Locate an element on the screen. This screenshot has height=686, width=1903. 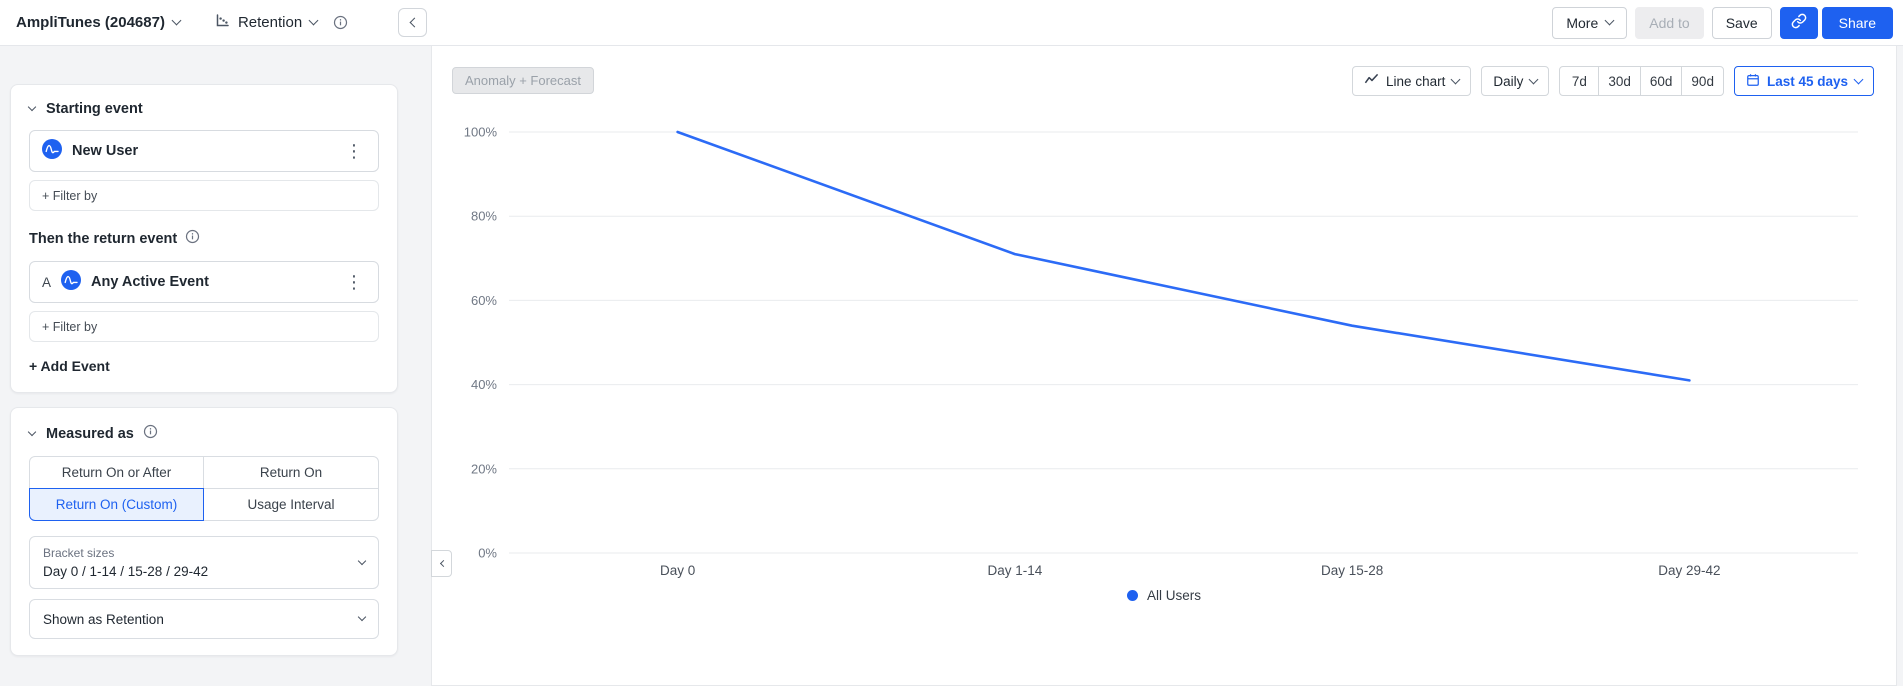
project-name: AmpliTunes (204687) is located at coordinates (90, 22).